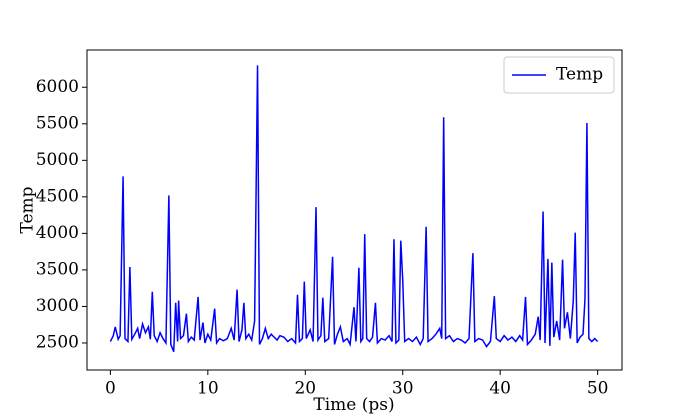 This screenshot has width=690, height=414. Describe the element at coordinates (57, 196) in the screenshot. I see `y-tick-label: 4500` at that location.